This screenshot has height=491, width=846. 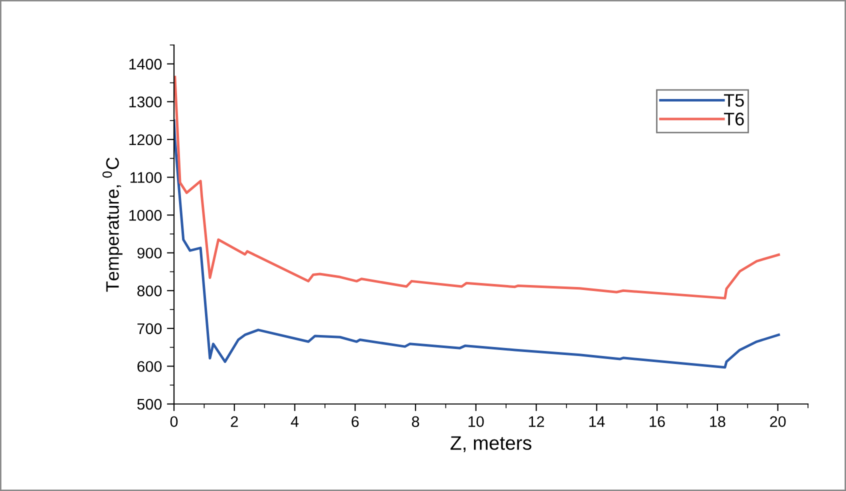 I want to click on x-tick-label: 0, so click(x=174, y=422).